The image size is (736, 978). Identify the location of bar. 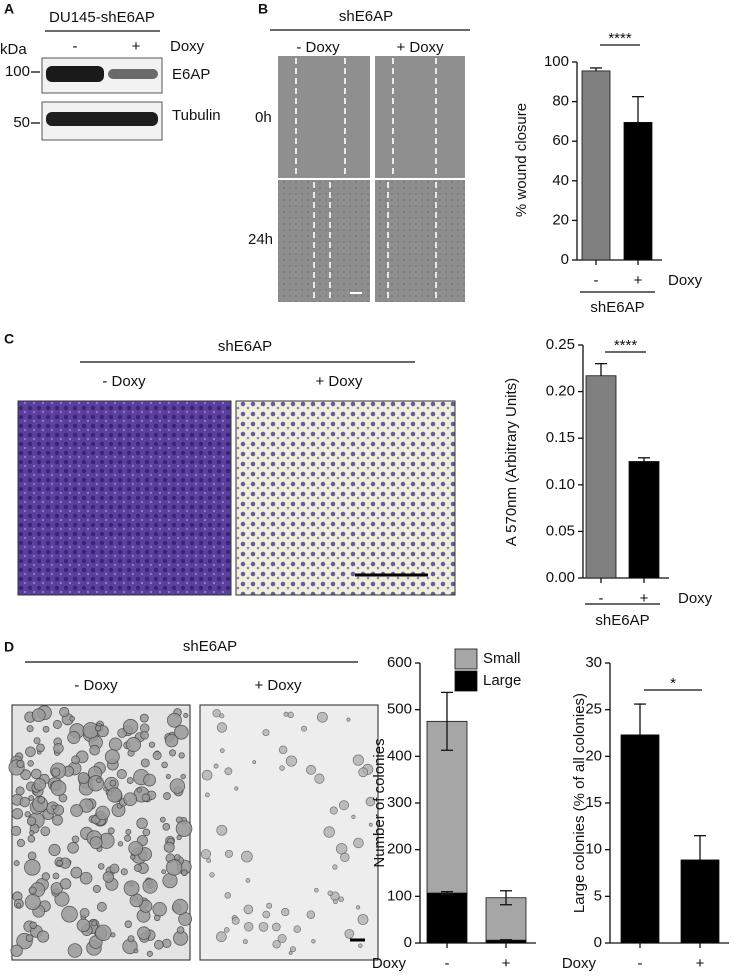
(638, 191).